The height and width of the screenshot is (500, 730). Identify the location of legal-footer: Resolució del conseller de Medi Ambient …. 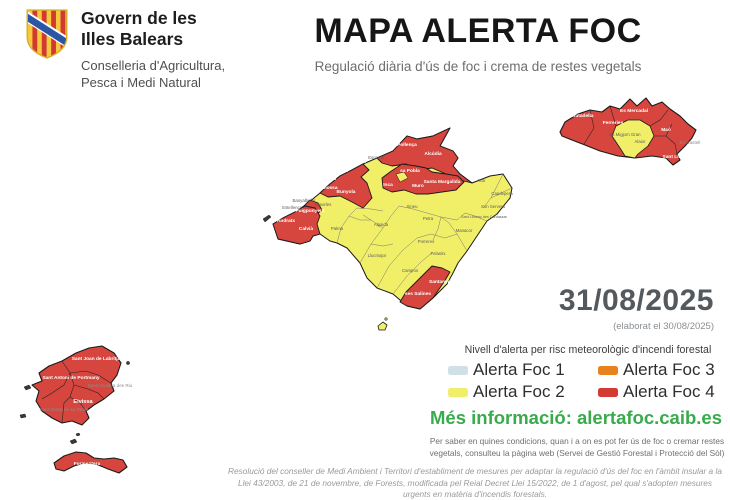
(475, 482).